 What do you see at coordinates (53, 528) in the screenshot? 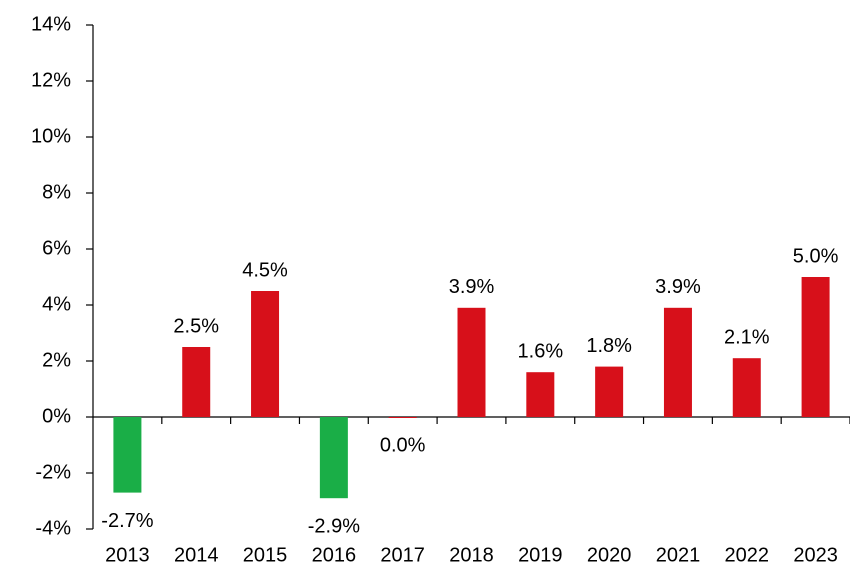
I see `y-tick-label: -4%` at bounding box center [53, 528].